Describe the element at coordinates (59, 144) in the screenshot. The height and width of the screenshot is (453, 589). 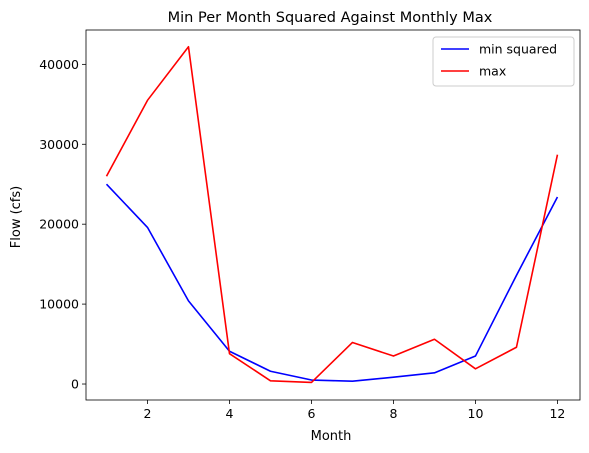
I see `y-tick-label: 30000` at that location.